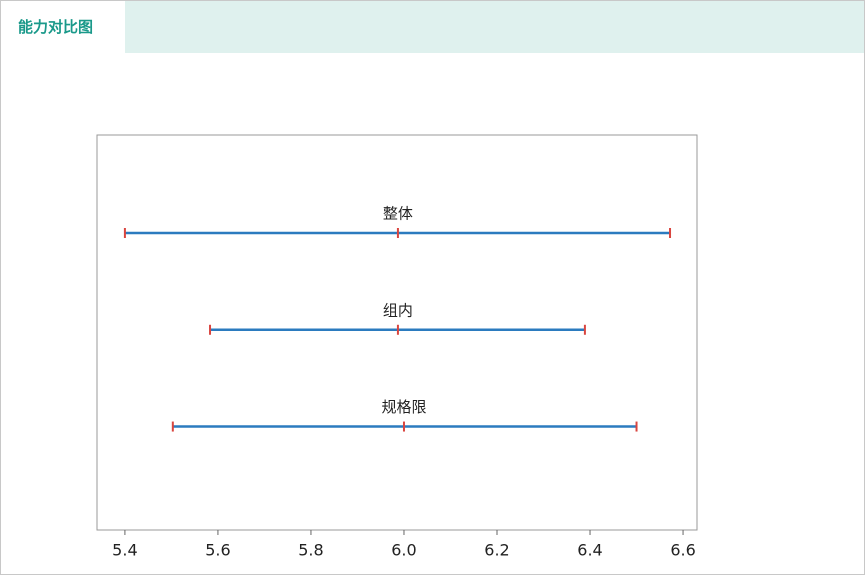  What do you see at coordinates (124, 550) in the screenshot?
I see `x-tick-label: 5.4` at bounding box center [124, 550].